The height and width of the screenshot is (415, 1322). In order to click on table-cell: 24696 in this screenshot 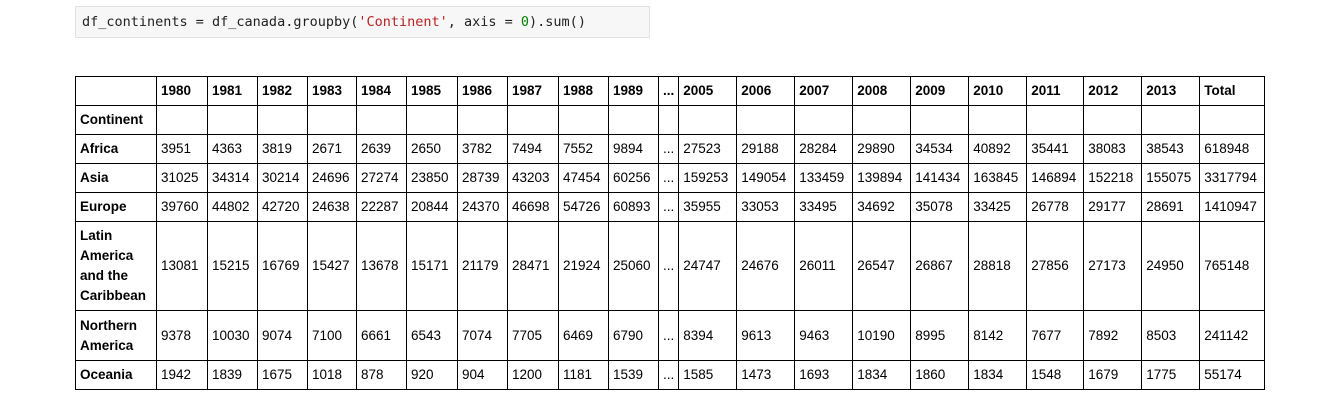, I will do `click(332, 178)`.